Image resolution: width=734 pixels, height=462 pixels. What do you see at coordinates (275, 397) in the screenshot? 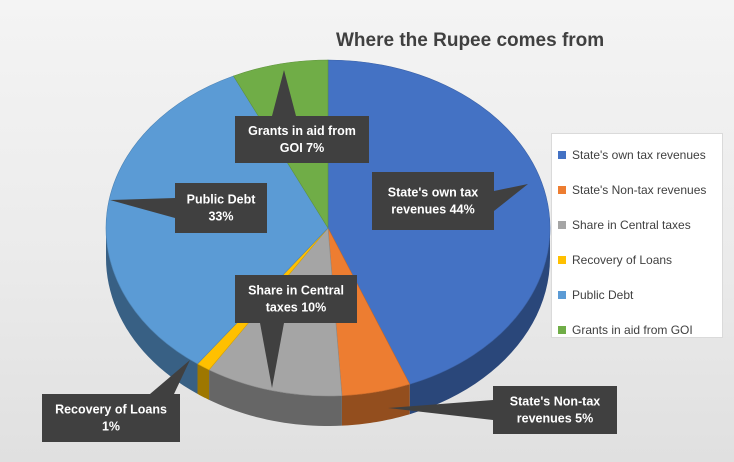
I see `slice-side-share-in-central-taxes` at bounding box center [275, 397].